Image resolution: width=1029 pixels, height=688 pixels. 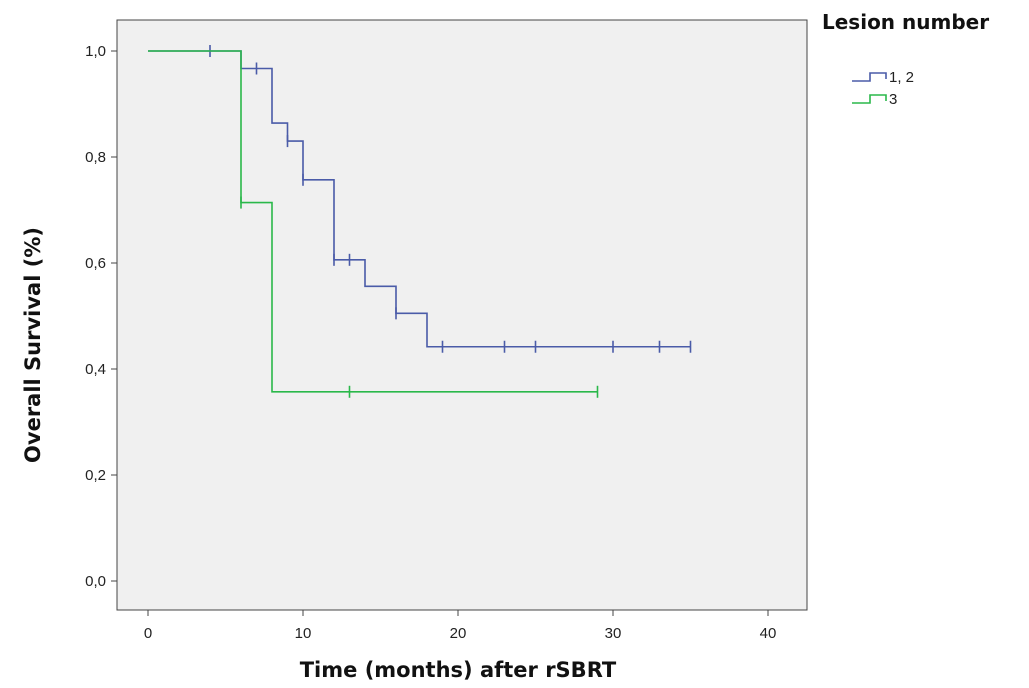 I want to click on x-axis: 0 10 20 30 40, so click(x=460, y=626).